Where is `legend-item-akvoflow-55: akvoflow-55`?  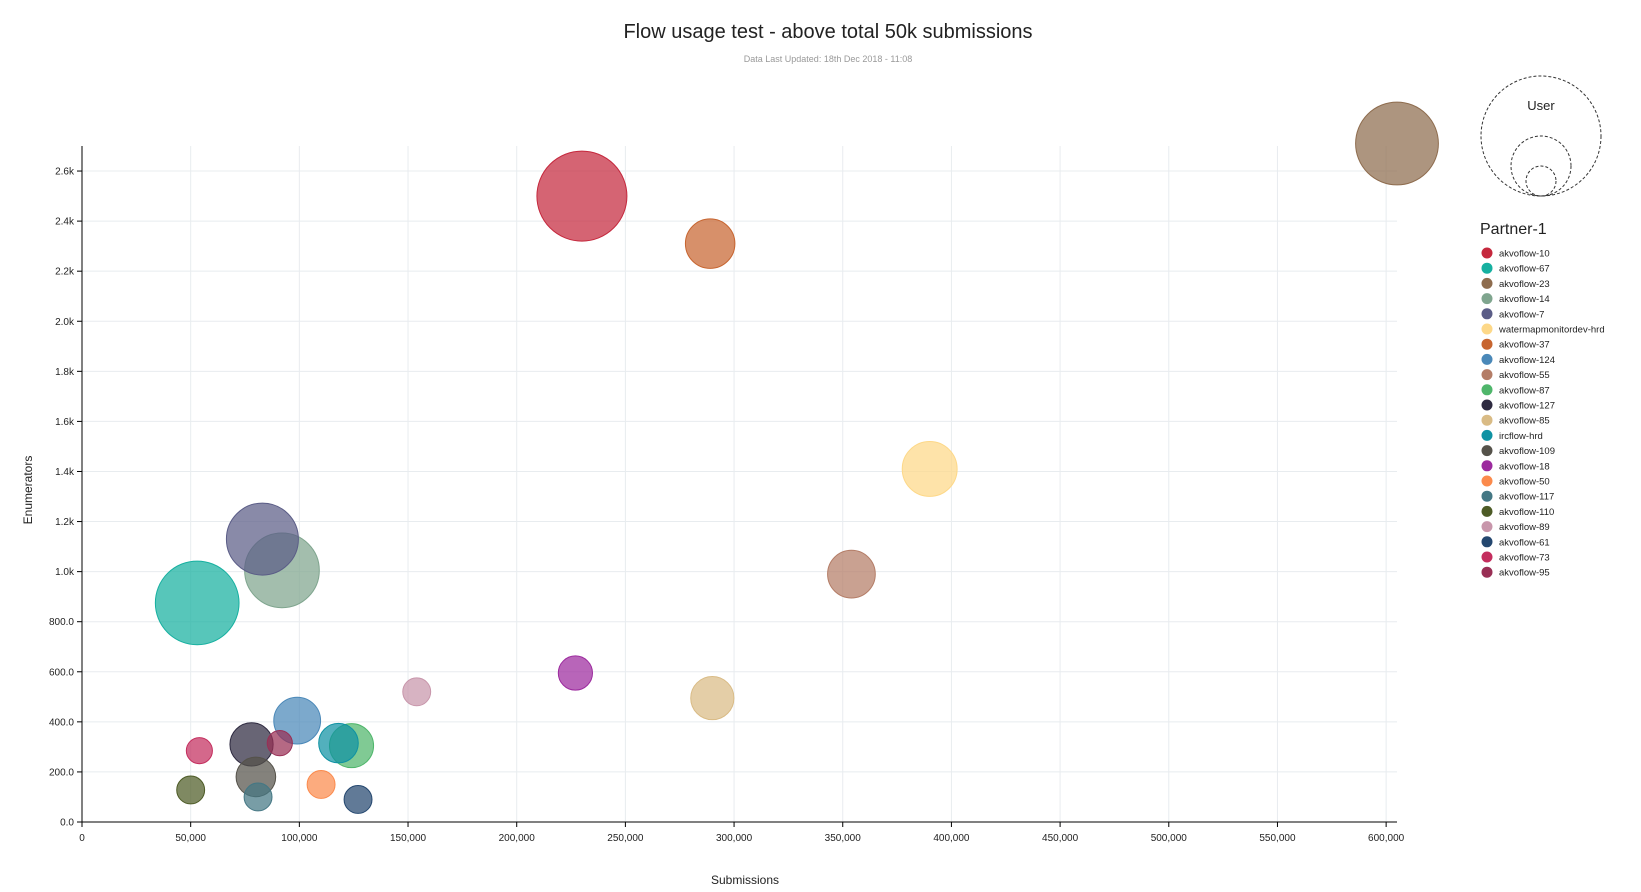 legend-item-akvoflow-55: akvoflow-55 is located at coordinates (1515, 375).